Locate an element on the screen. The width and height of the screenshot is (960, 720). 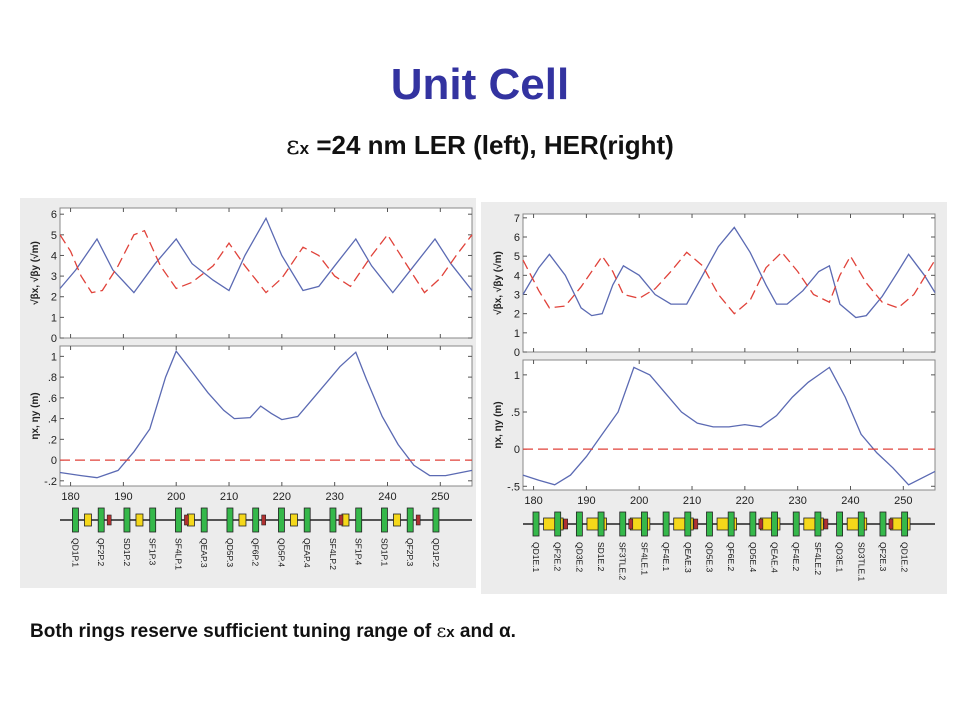
ler-eta-ytick-label: .6 is located at coordinates (52, 399).